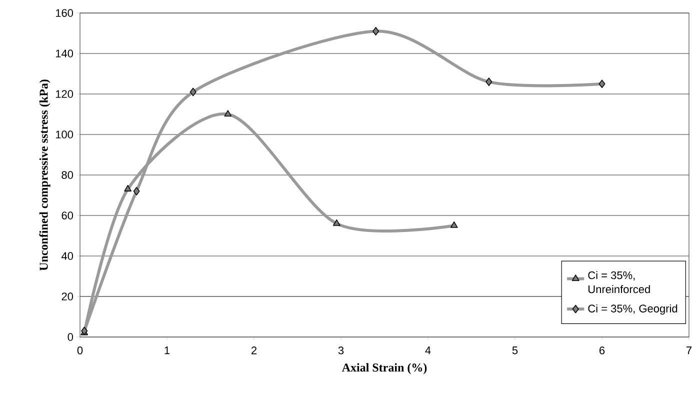  I want to click on x-tick-label: 4, so click(428, 350).